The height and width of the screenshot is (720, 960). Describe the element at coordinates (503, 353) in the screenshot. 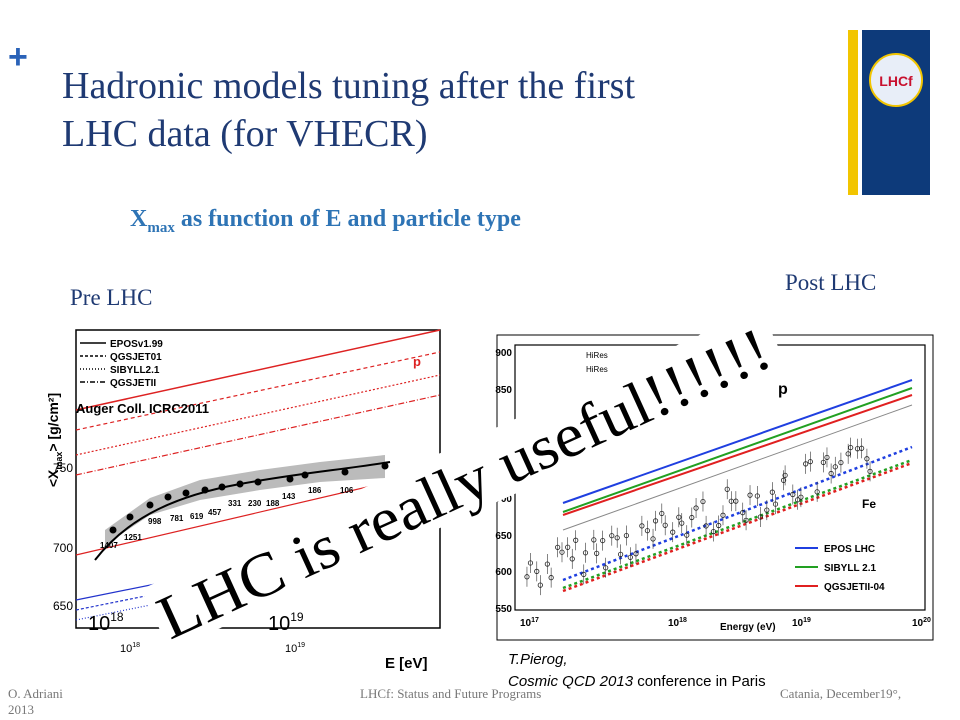

I see `y-tick-label: 900` at that location.